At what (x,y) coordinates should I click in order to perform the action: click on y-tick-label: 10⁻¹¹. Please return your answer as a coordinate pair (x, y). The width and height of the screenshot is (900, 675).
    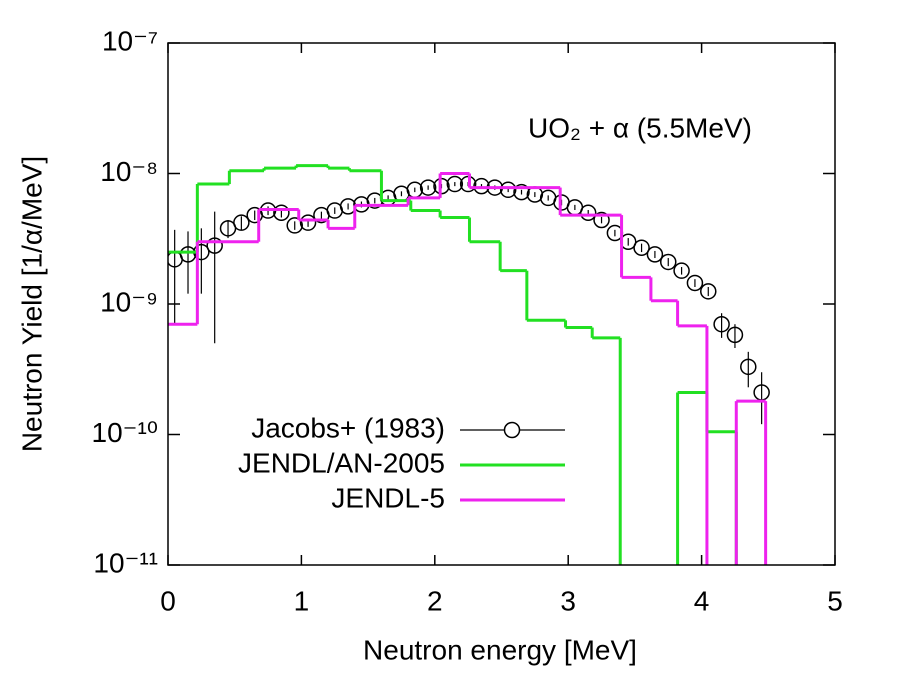
    Looking at the image, I should click on (125, 562).